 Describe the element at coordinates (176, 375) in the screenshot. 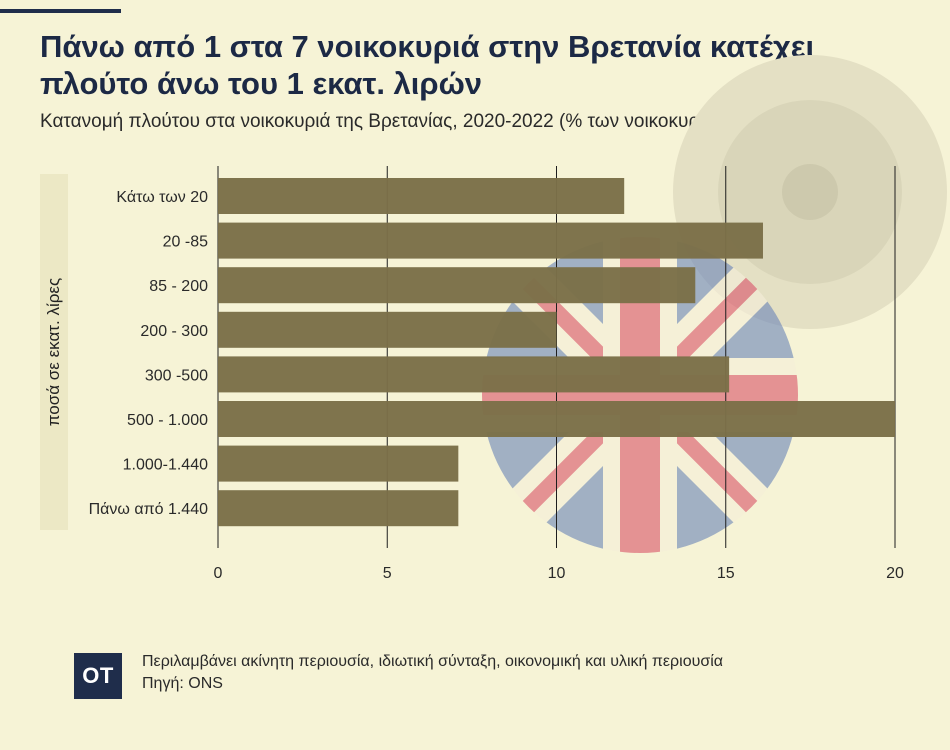

I see `category-label: 300 -500` at that location.